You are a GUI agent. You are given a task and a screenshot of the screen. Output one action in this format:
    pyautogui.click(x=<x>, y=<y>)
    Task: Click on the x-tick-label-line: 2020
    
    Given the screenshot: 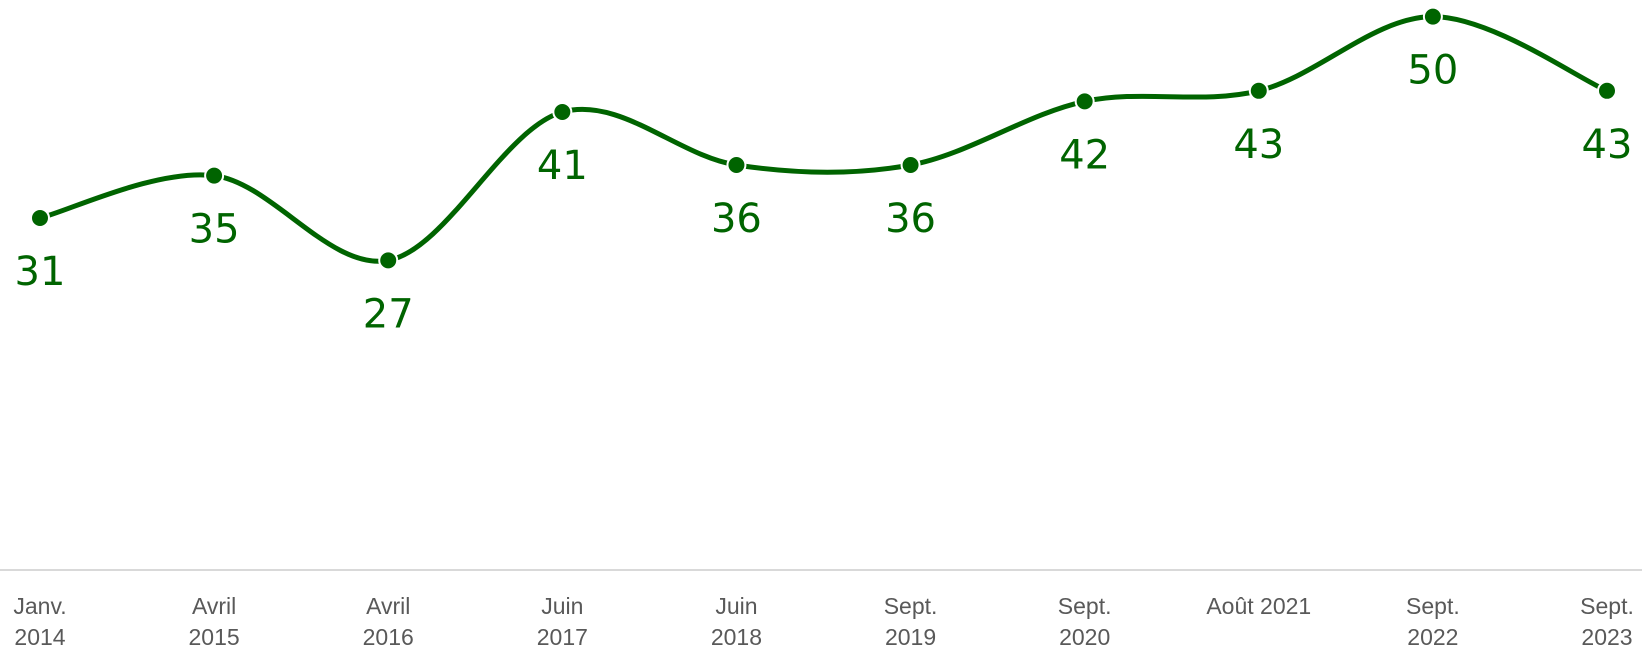 What is the action you would take?
    pyautogui.click(x=1084, y=637)
    